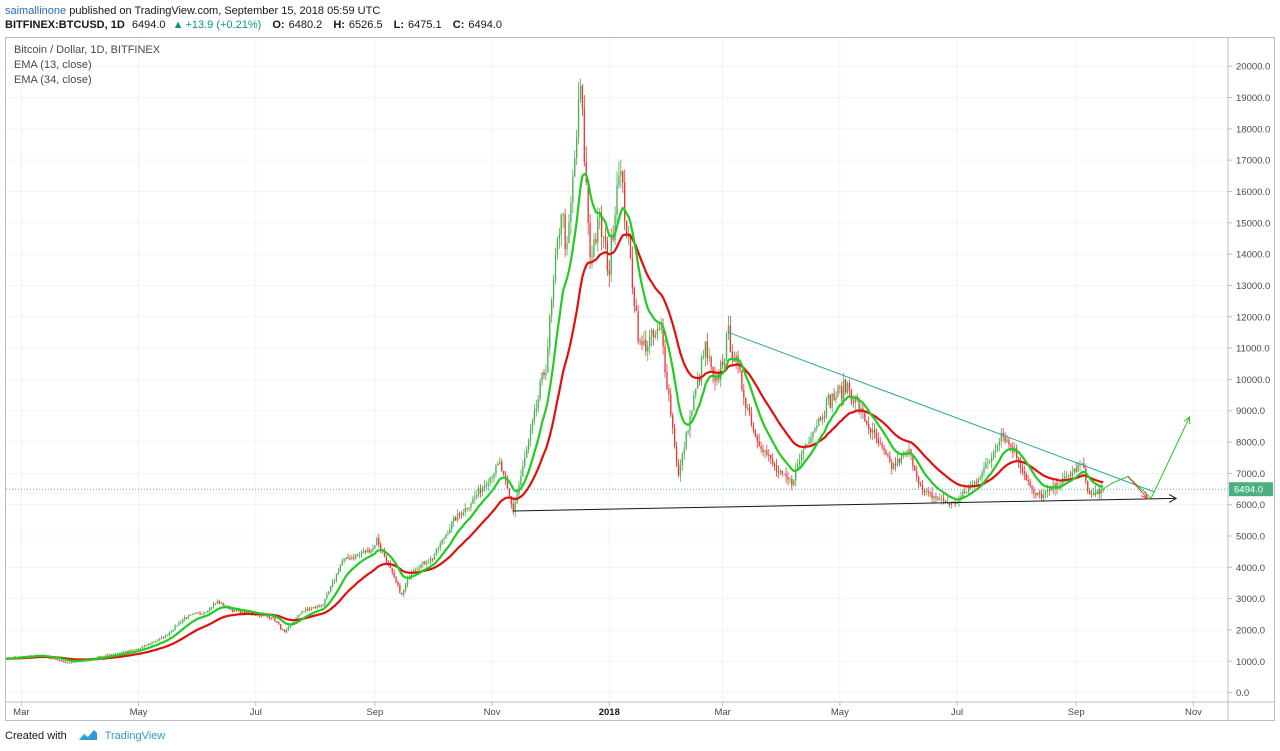  Describe the element at coordinates (87, 50) in the screenshot. I see `legend-main-series: Bitcoin / Dollar, 1D, BITFINEX` at that location.